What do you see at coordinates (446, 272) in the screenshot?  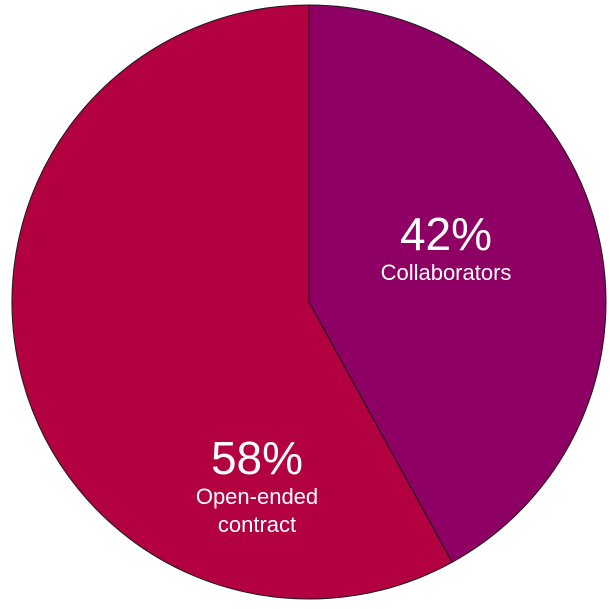 I see `slice-name-label-0-0: Collaborators` at bounding box center [446, 272].